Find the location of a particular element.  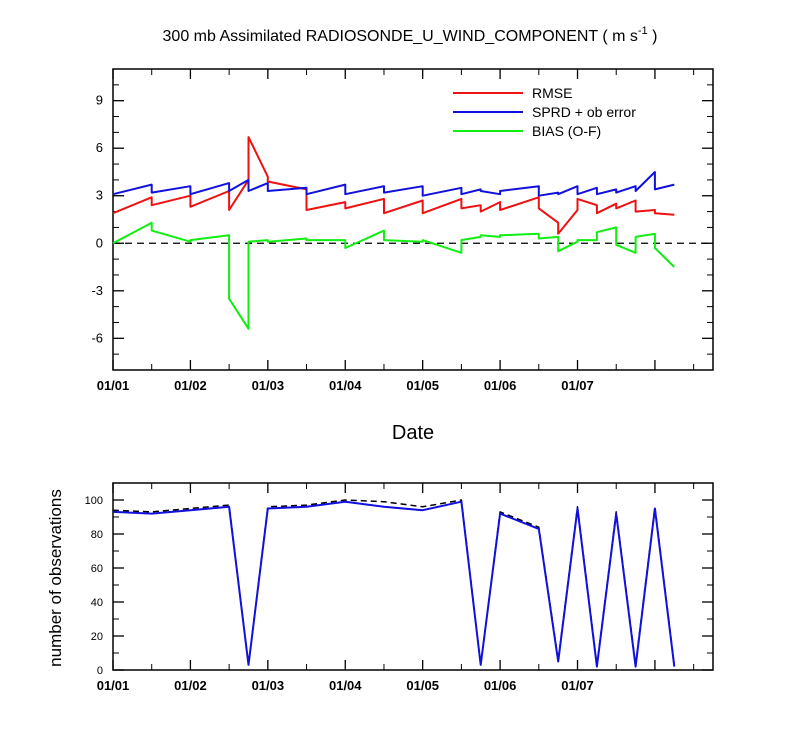

bottom-ytick-label: 80 is located at coordinates (97, 535).